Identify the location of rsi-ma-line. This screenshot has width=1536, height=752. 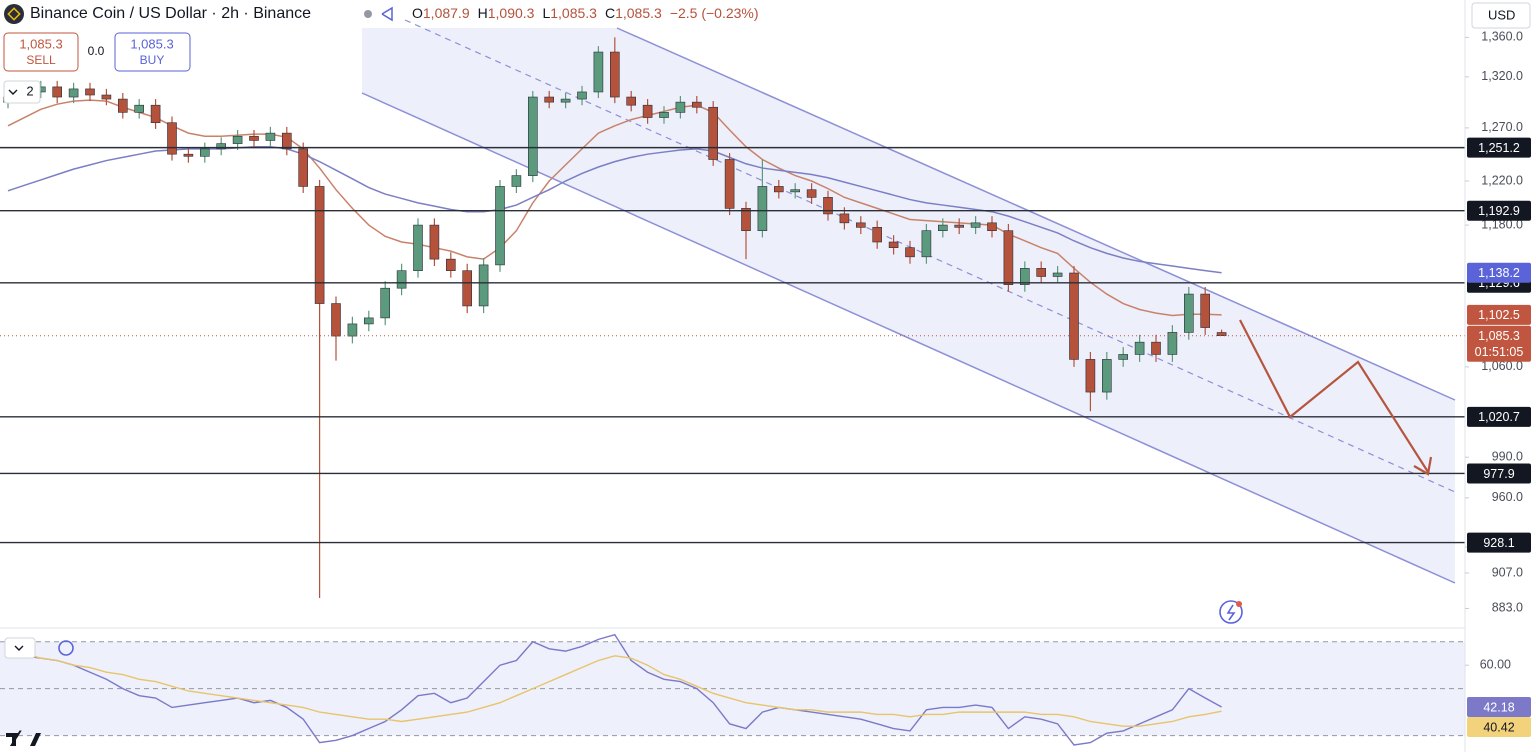
(614, 688).